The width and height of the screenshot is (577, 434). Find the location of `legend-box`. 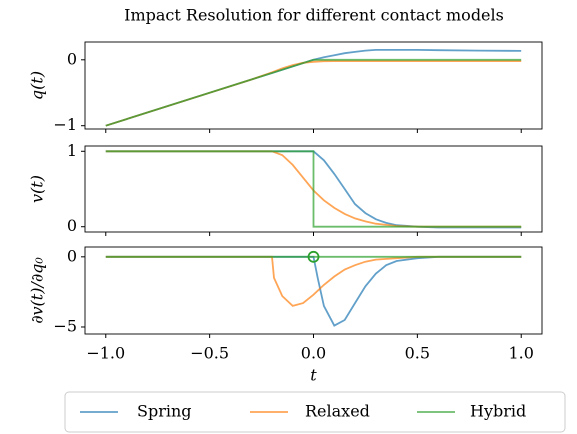

legend-box is located at coordinates (315, 412).